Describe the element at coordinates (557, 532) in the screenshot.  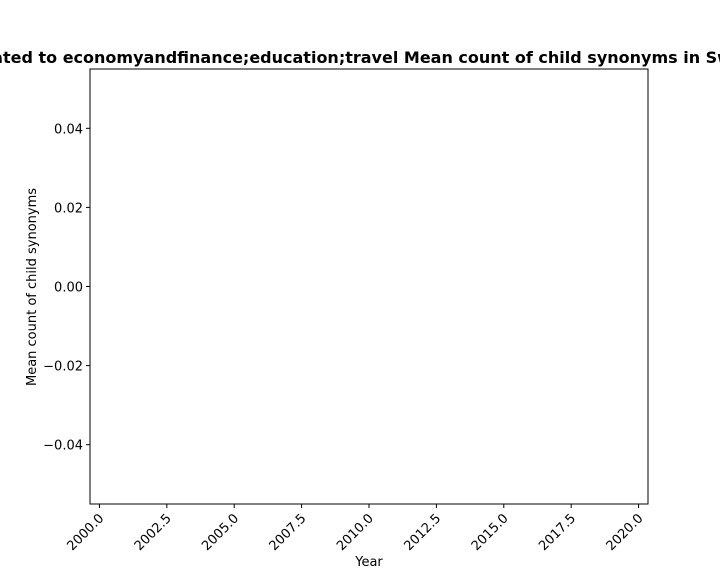
I see `x-tick-label: 2017.5` at that location.